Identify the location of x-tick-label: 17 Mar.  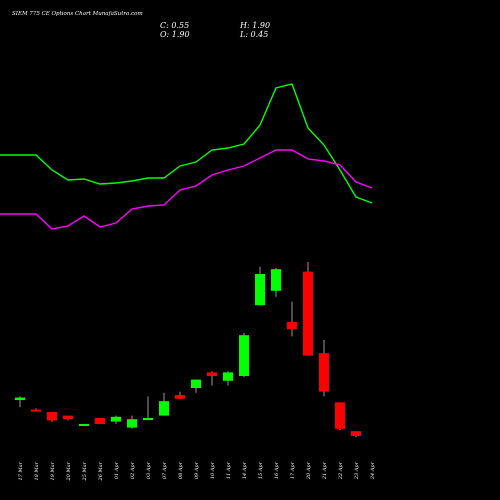
(21, 470).